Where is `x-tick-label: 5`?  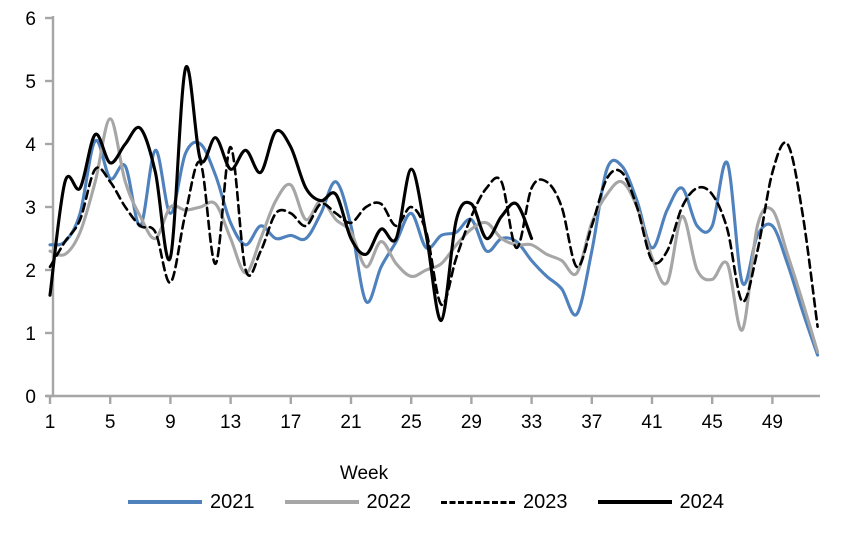
x-tick-label: 5 is located at coordinates (110, 422).